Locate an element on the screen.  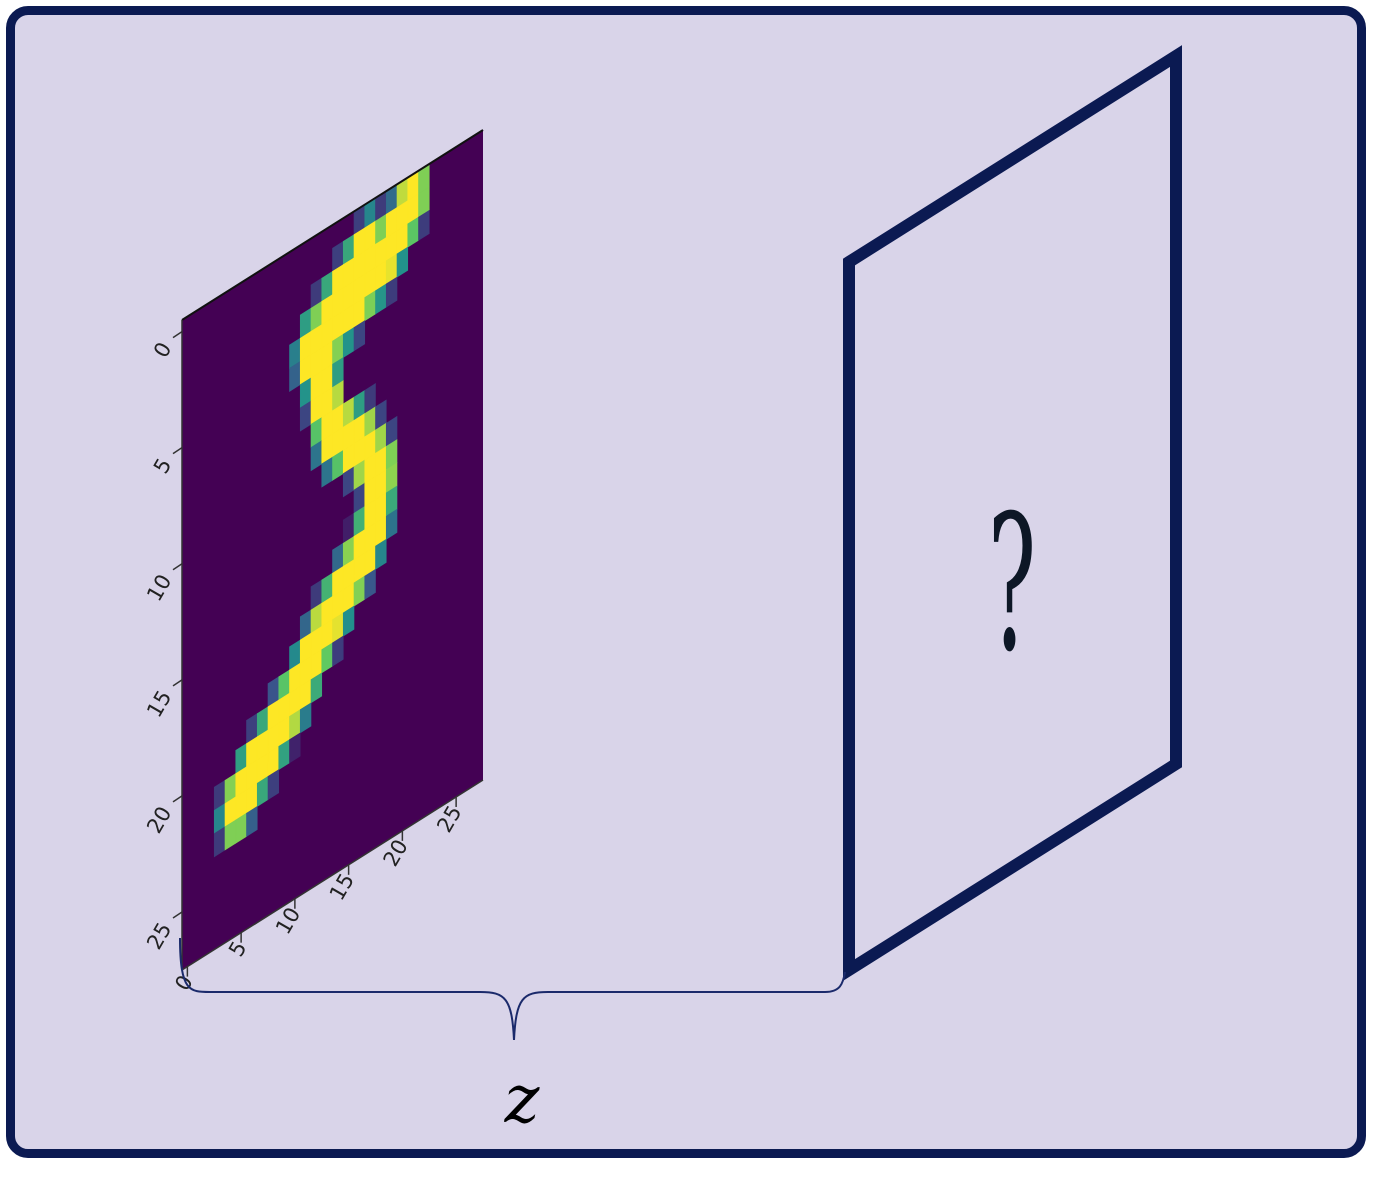
x-tick-label: 5 is located at coordinates (237, 949).